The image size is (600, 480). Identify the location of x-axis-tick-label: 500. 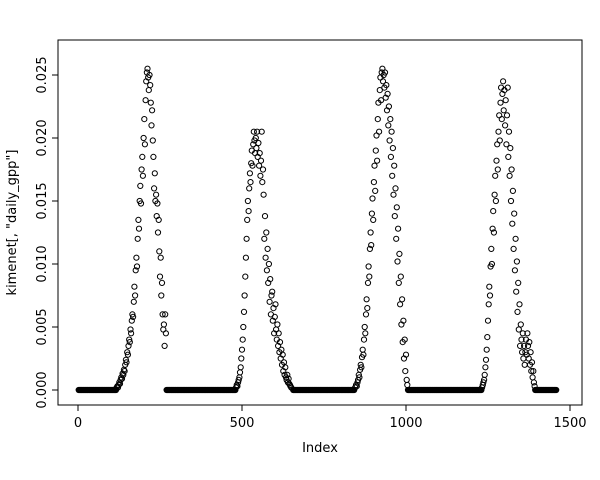
(242, 423).